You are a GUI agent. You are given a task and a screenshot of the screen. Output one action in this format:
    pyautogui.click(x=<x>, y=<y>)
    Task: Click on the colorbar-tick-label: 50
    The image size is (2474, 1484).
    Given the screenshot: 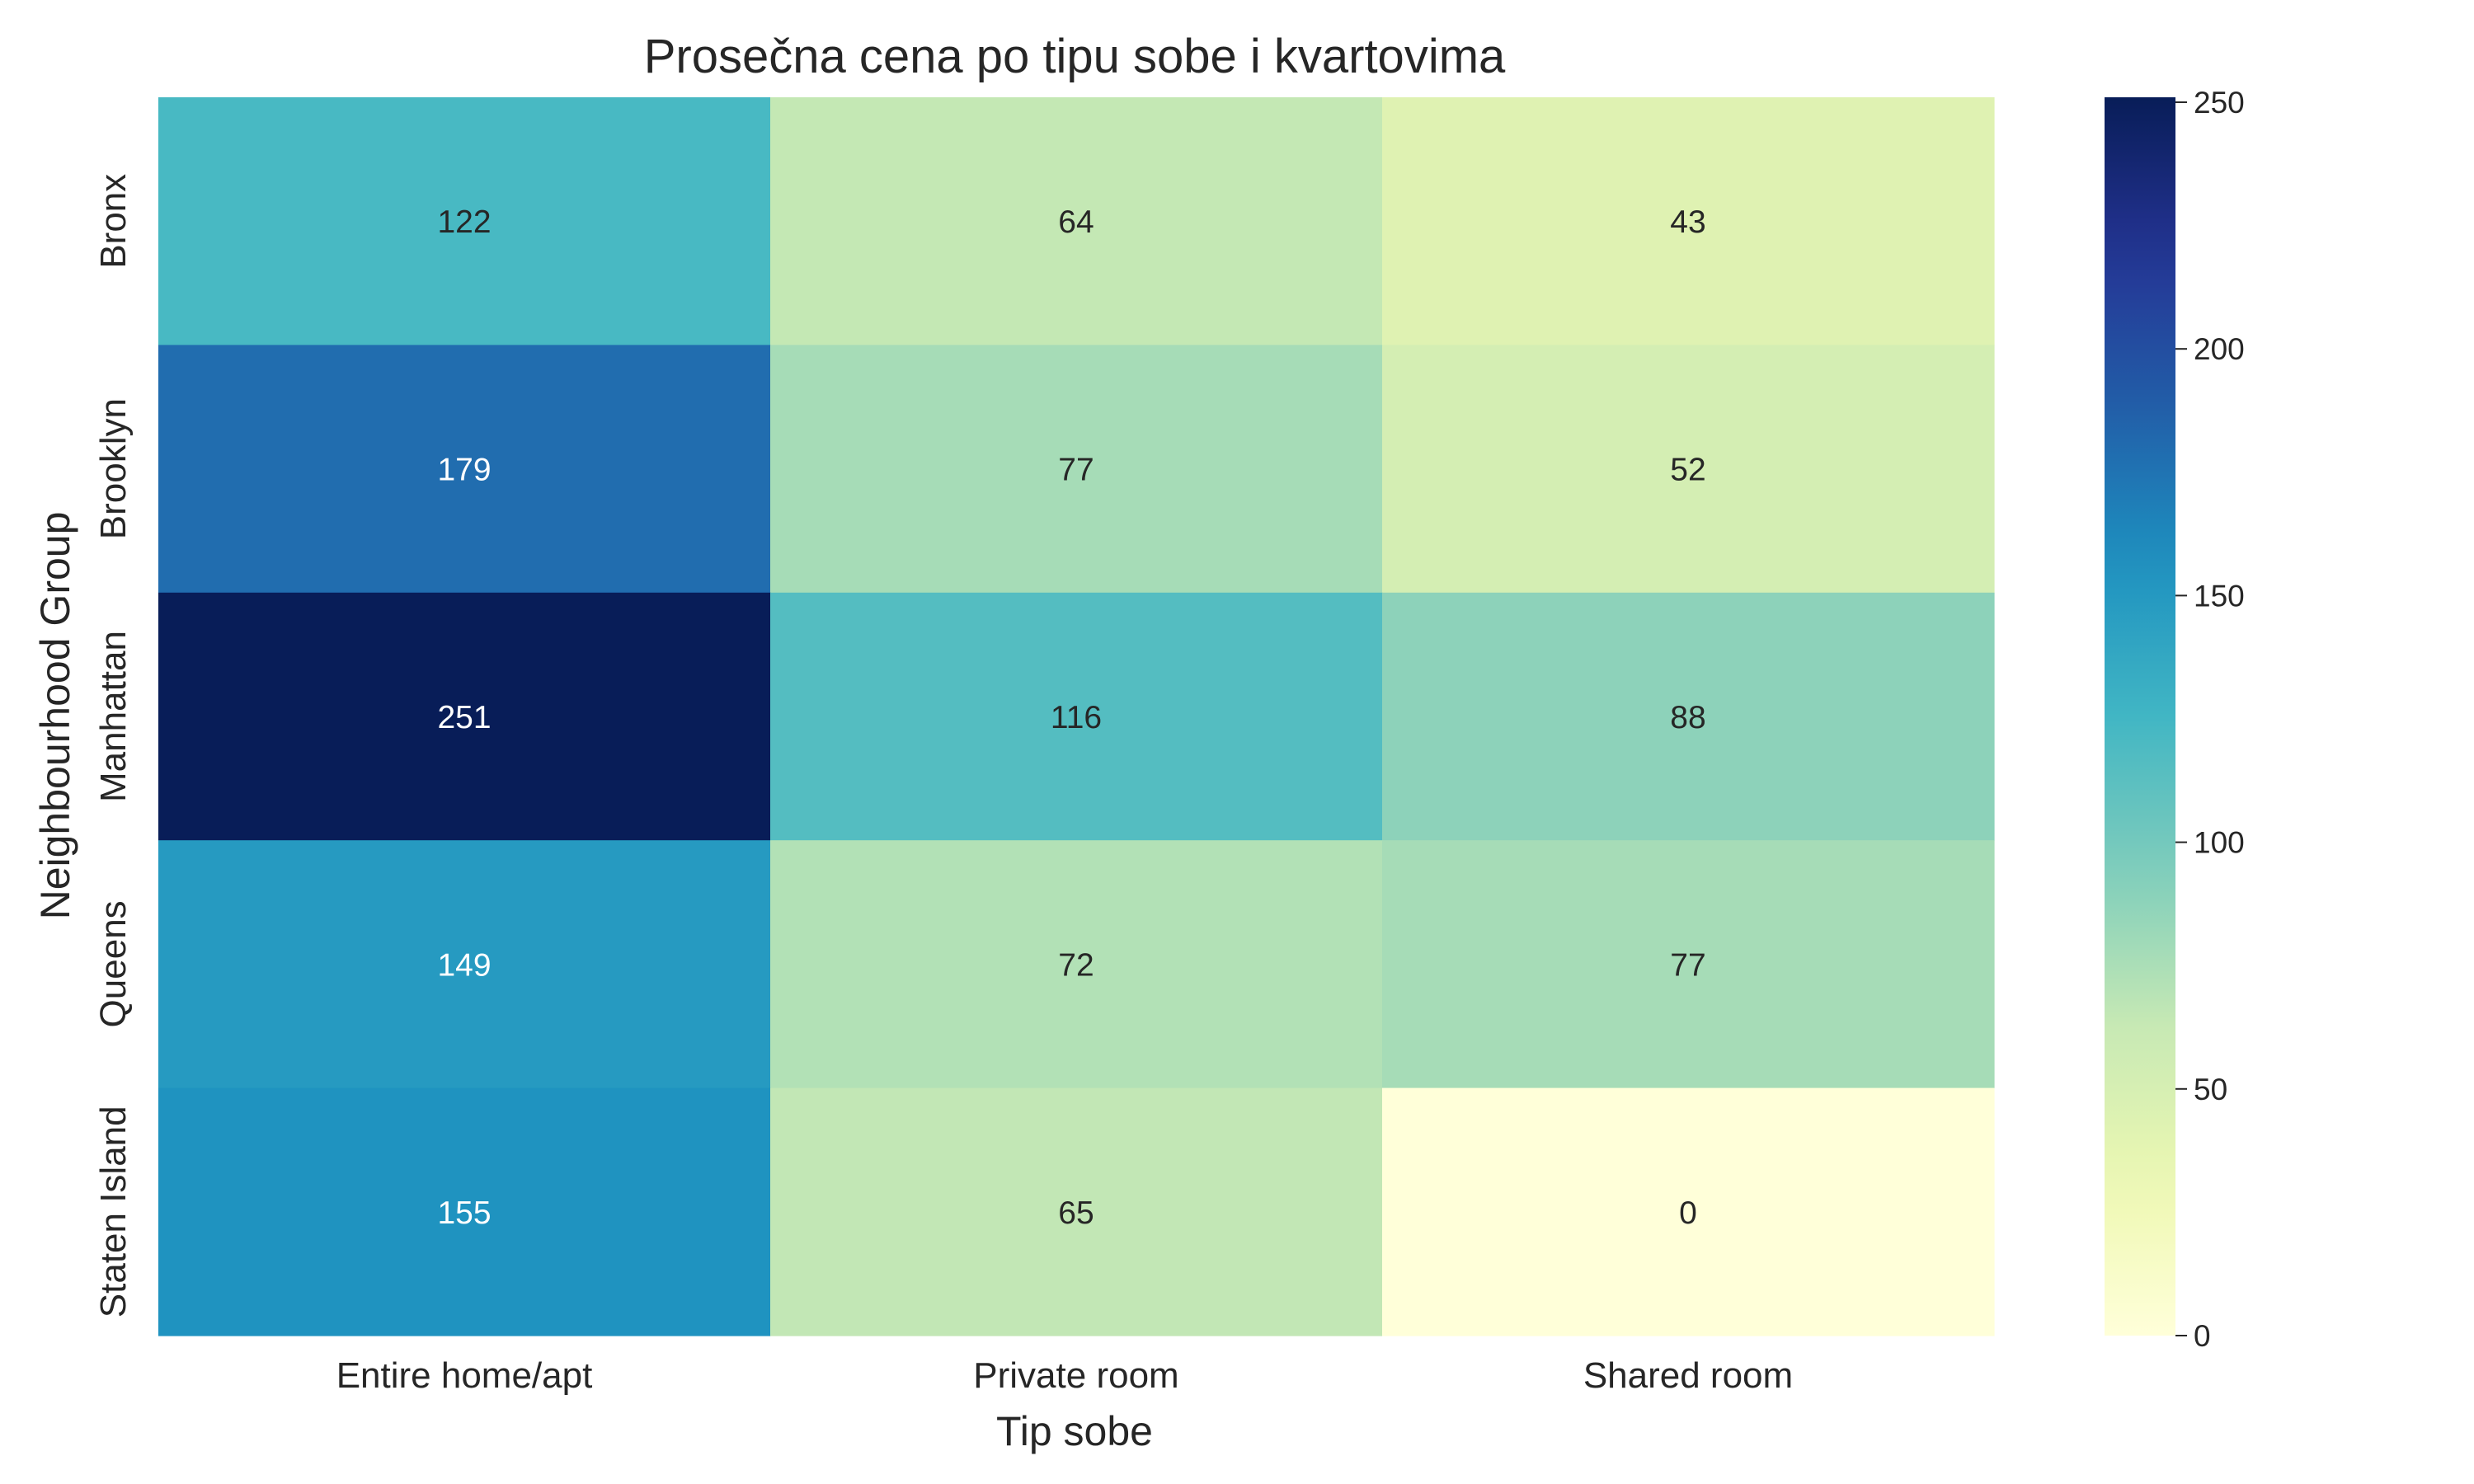 What is the action you would take?
    pyautogui.click(x=2210, y=1089)
    